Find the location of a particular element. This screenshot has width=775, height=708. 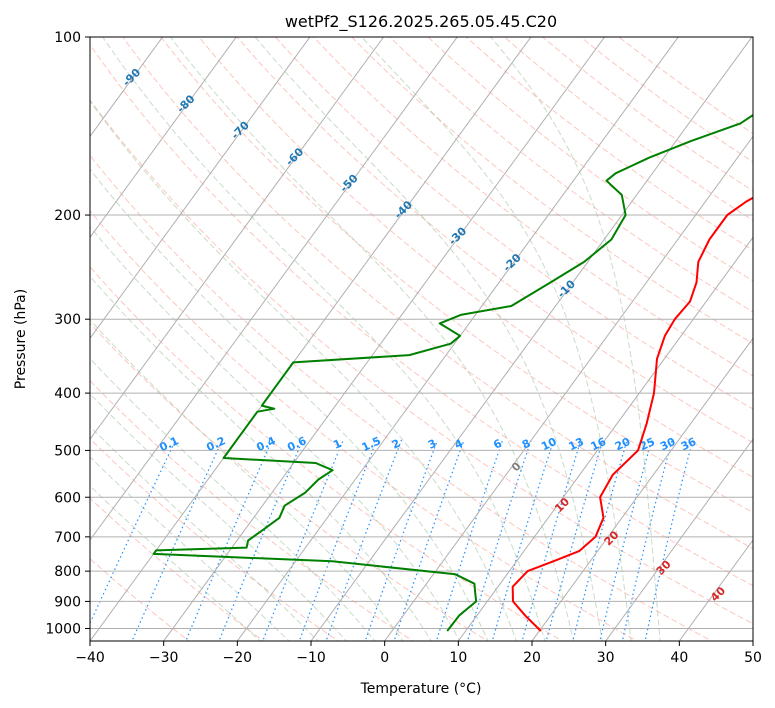

x-axis-title: Temperature (°C) is located at coordinates (421, 689).